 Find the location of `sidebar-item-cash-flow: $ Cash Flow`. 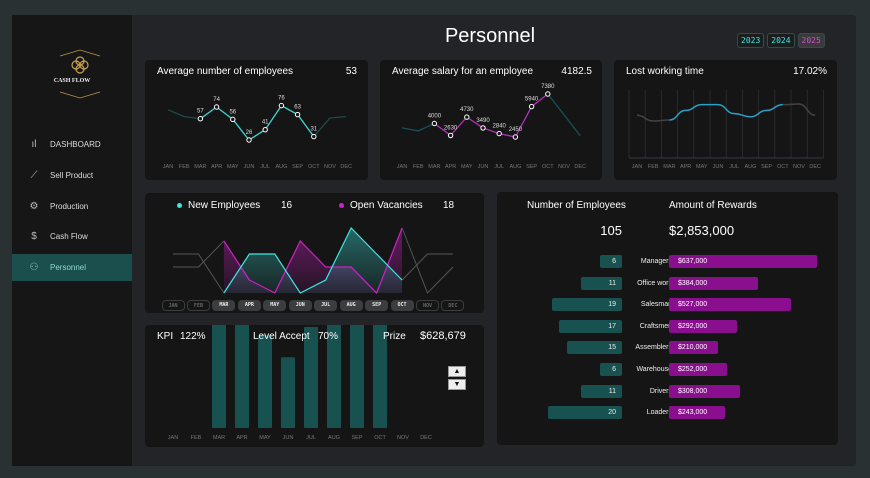

sidebar-item-cash-flow: $ Cash Flow is located at coordinates (72, 236).